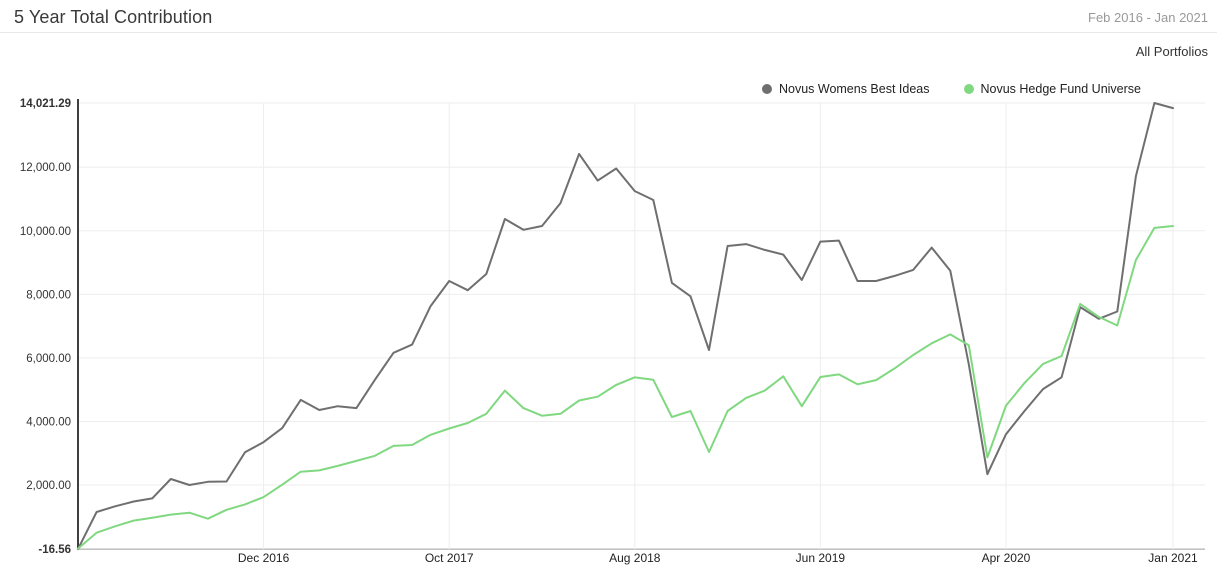 Image resolution: width=1217 pixels, height=583 pixels. What do you see at coordinates (635, 558) in the screenshot?
I see `x-axis-tick-label: Aug 2018` at bounding box center [635, 558].